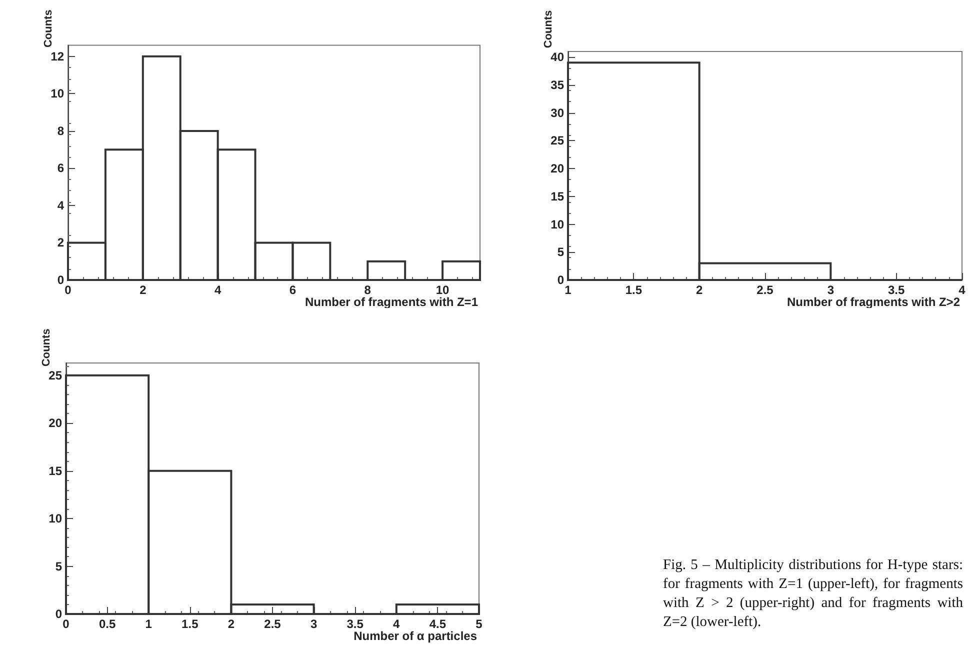 Image resolution: width=973 pixels, height=652 pixels. Describe the element at coordinates (368, 290) in the screenshot. I see `x-tick-label: 8` at that location.